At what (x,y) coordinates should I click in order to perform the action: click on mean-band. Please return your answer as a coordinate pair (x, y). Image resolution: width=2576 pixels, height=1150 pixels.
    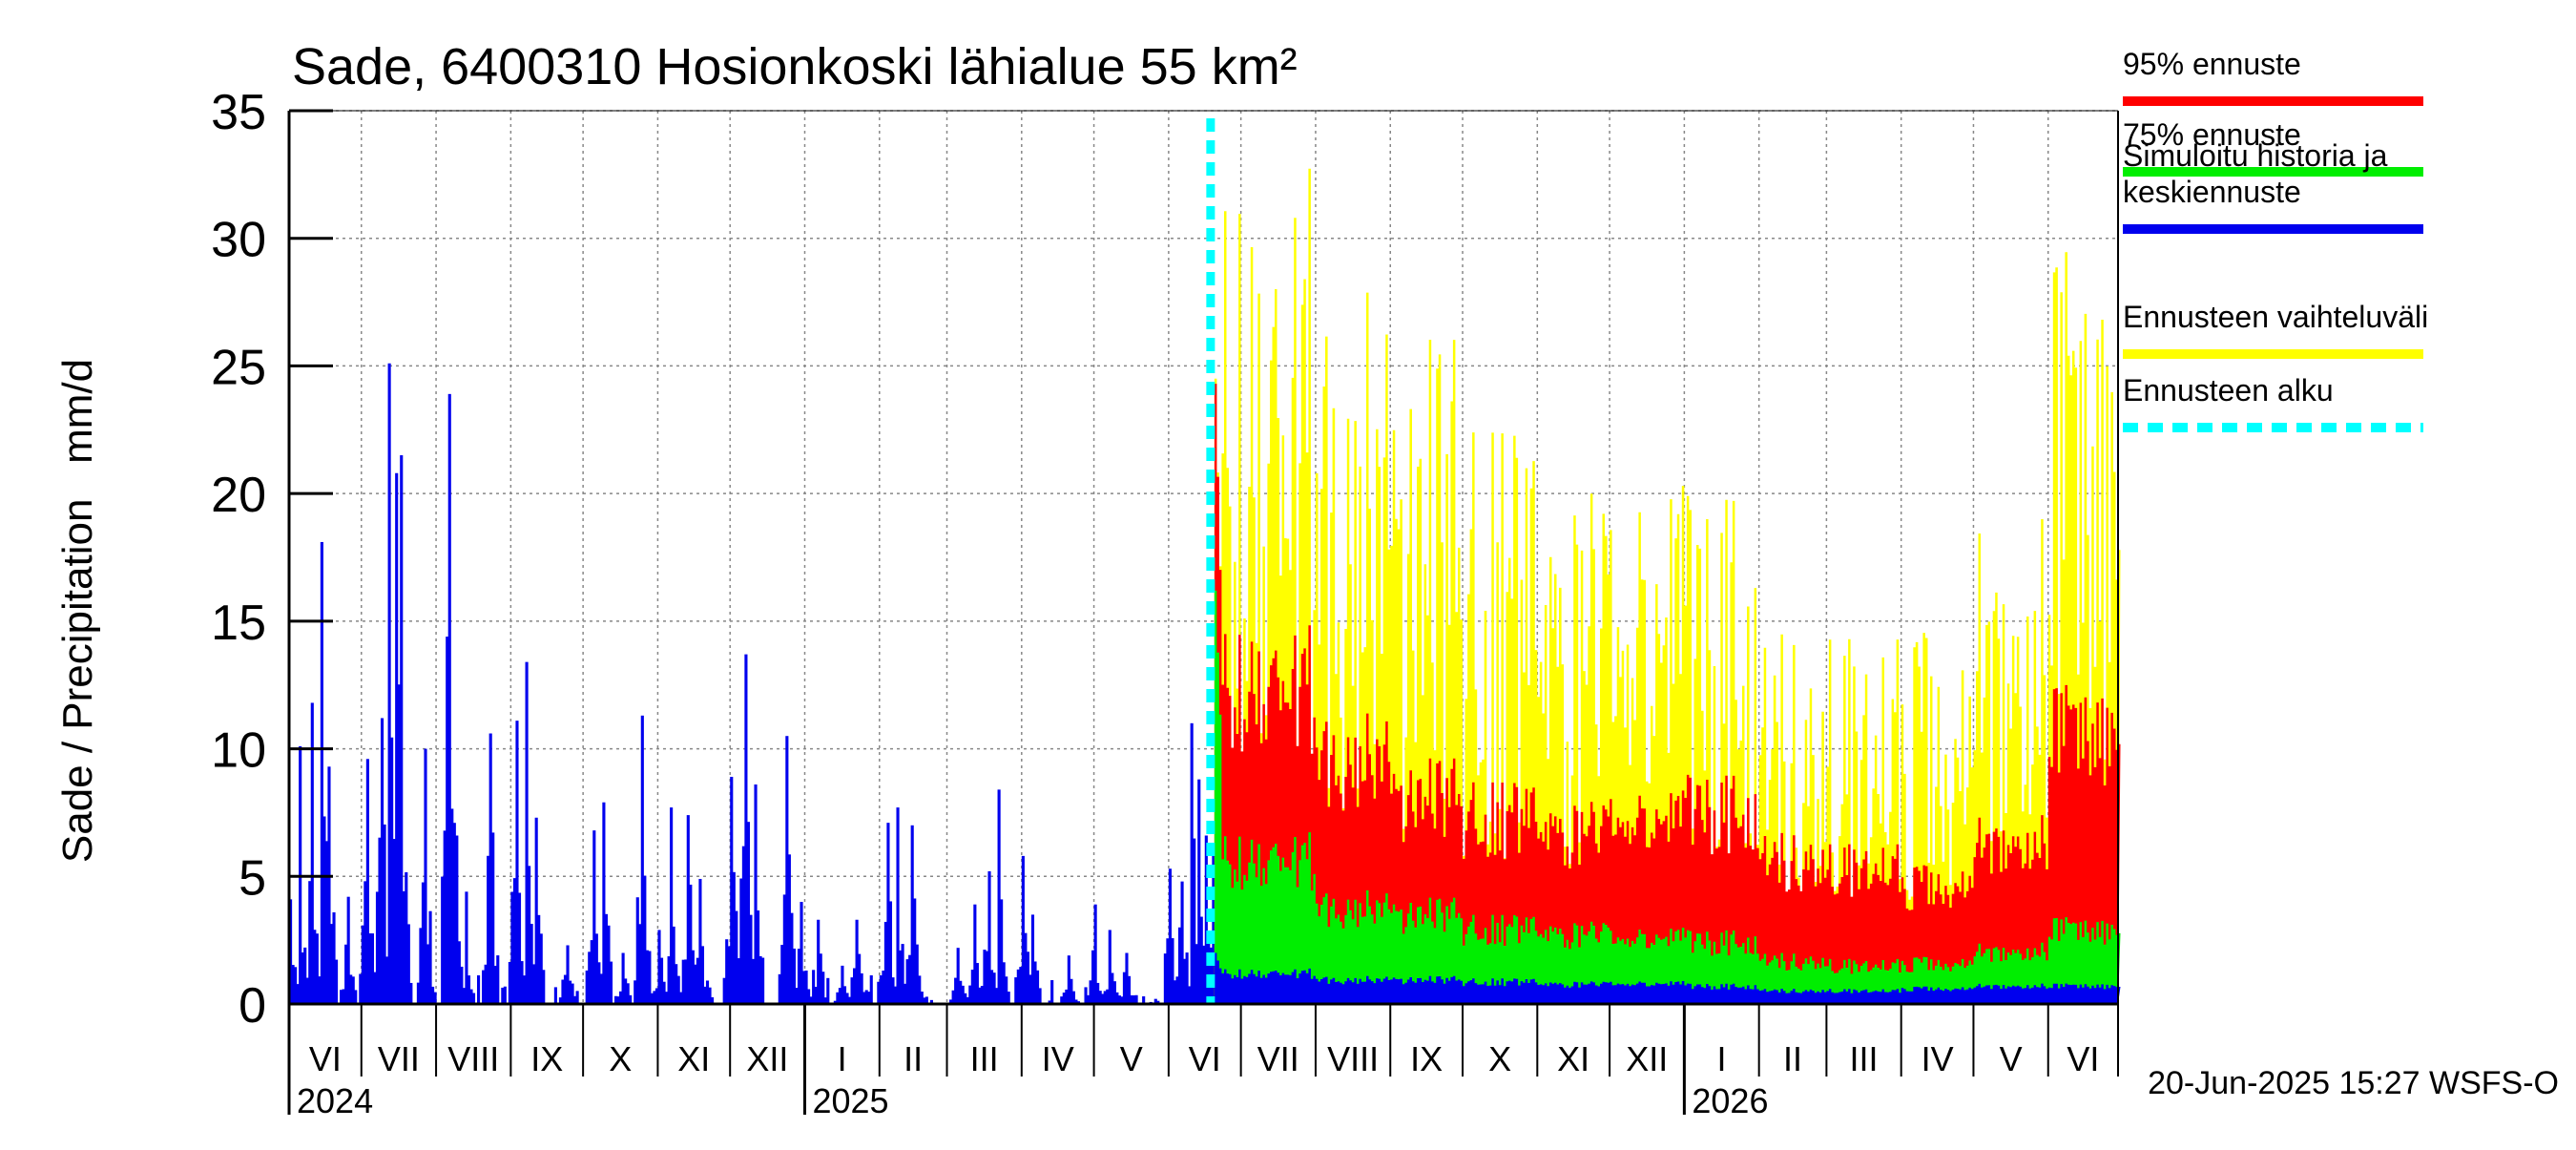
    Looking at the image, I should click on (1667, 978).